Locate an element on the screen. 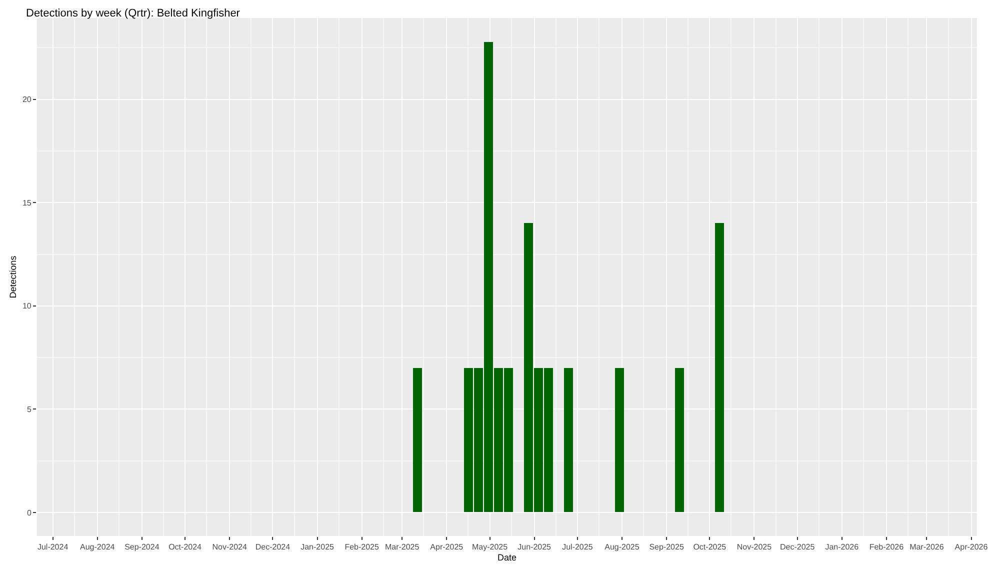  x-tick-label: Mar-2026 is located at coordinates (927, 547).